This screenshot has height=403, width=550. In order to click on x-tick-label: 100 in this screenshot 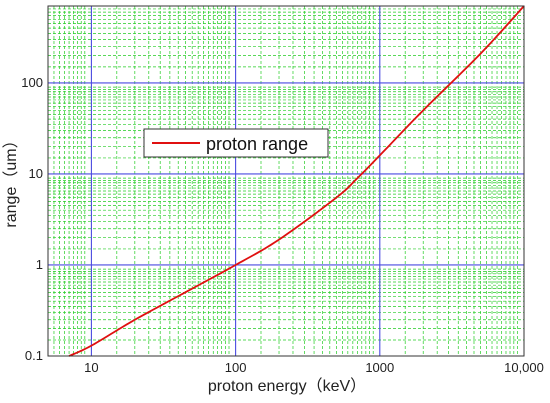, I will do `click(236, 367)`.